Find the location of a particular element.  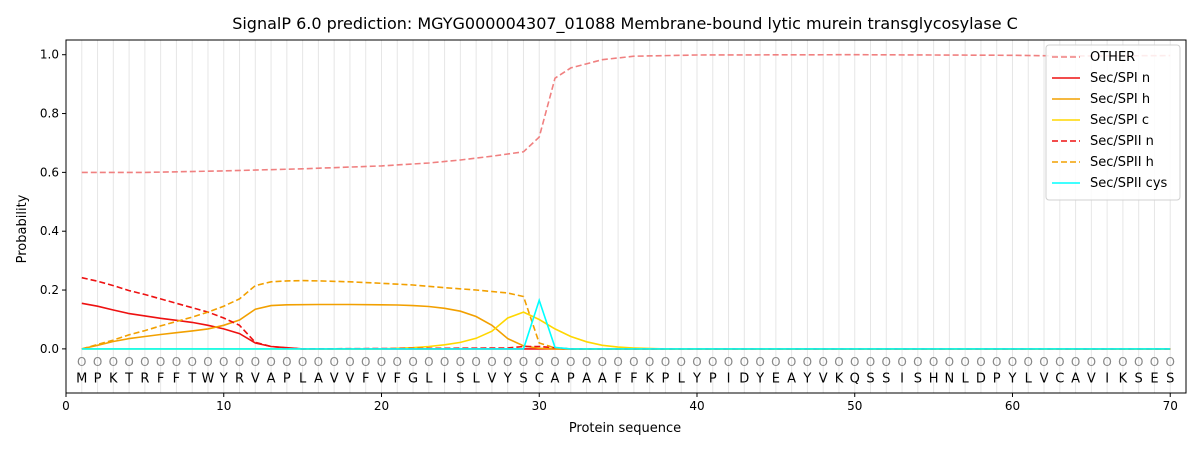

x-tick-label: 0 is located at coordinates (66, 406).